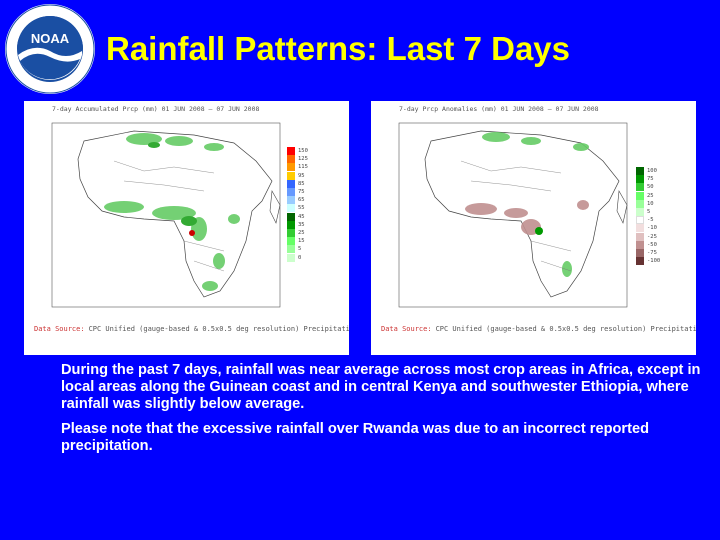  Describe the element at coordinates (304, 241) in the screenshot. I see `legend-item: 15` at that location.